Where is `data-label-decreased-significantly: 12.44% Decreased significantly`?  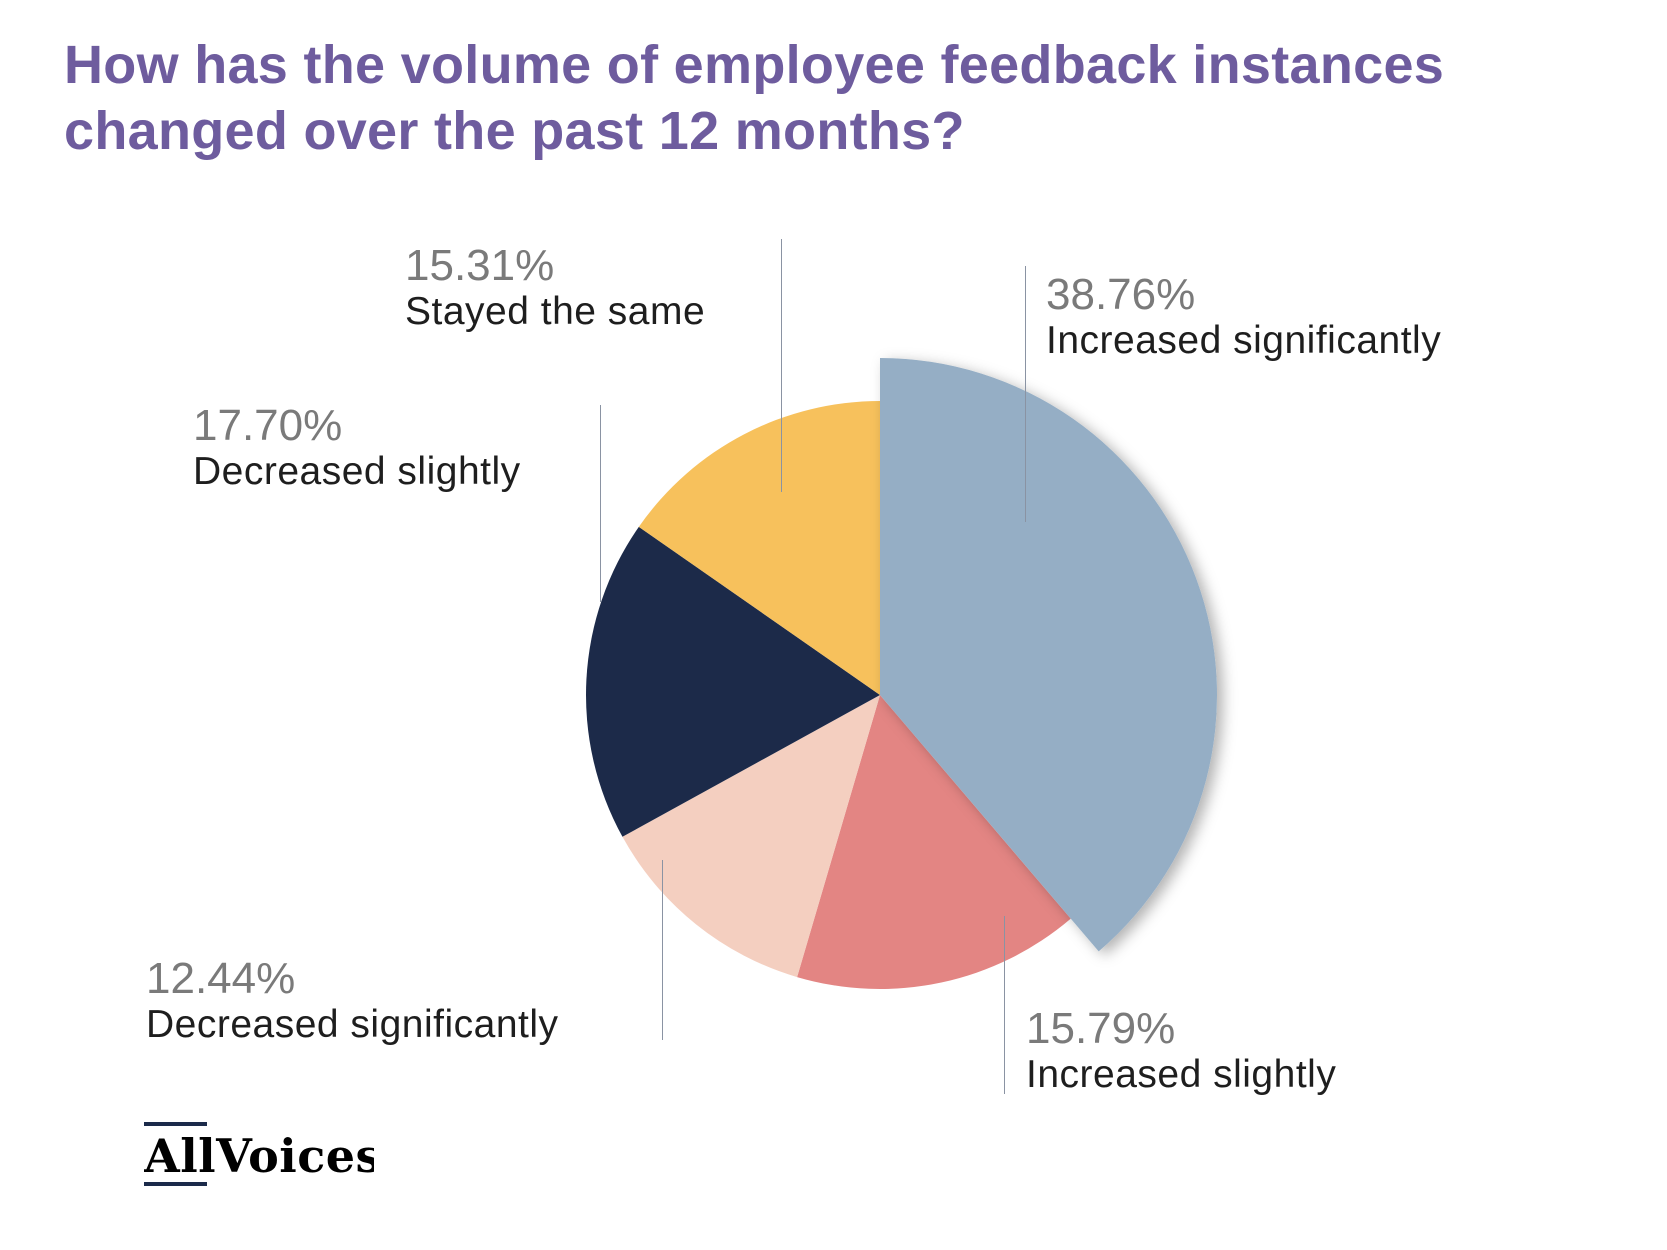 data-label-decreased-significantly: 12.44% Decreased significantly is located at coordinates (352, 1002).